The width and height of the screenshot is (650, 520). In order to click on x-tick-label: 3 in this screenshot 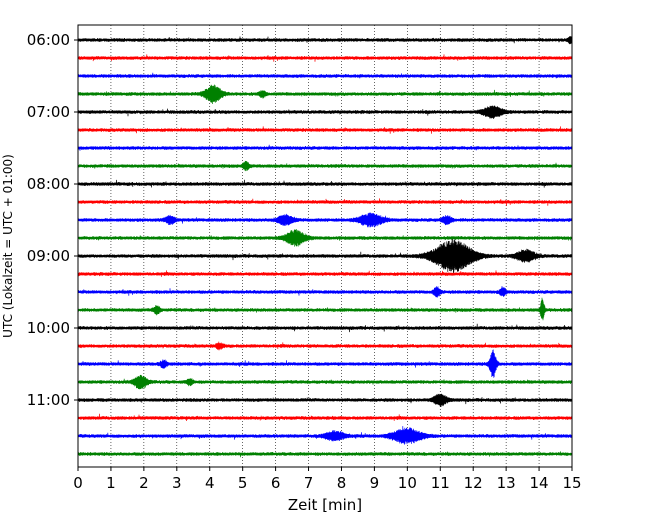, I will do `click(177, 483)`.